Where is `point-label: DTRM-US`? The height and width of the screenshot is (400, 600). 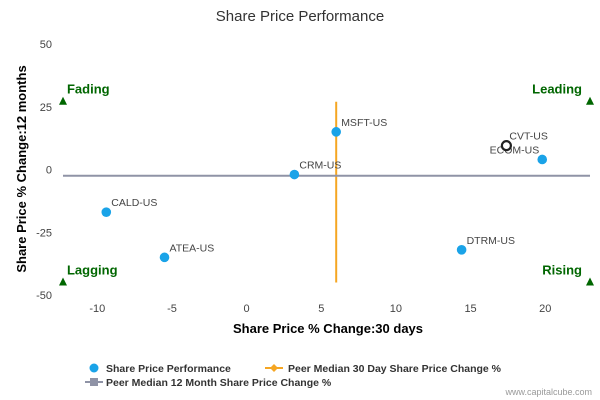 point-label: DTRM-US is located at coordinates (491, 241).